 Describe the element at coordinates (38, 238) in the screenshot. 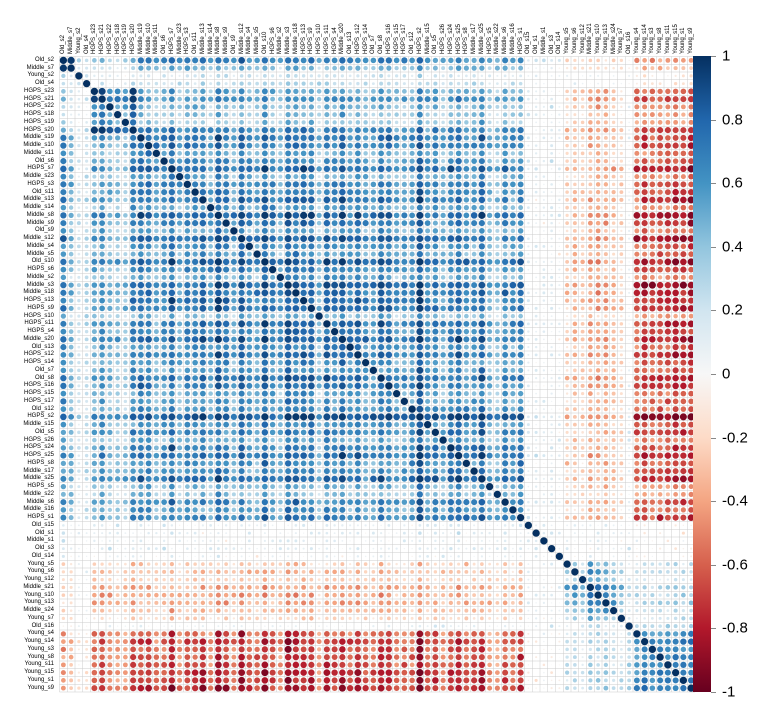

I see `row-label: Middle_s12` at that location.